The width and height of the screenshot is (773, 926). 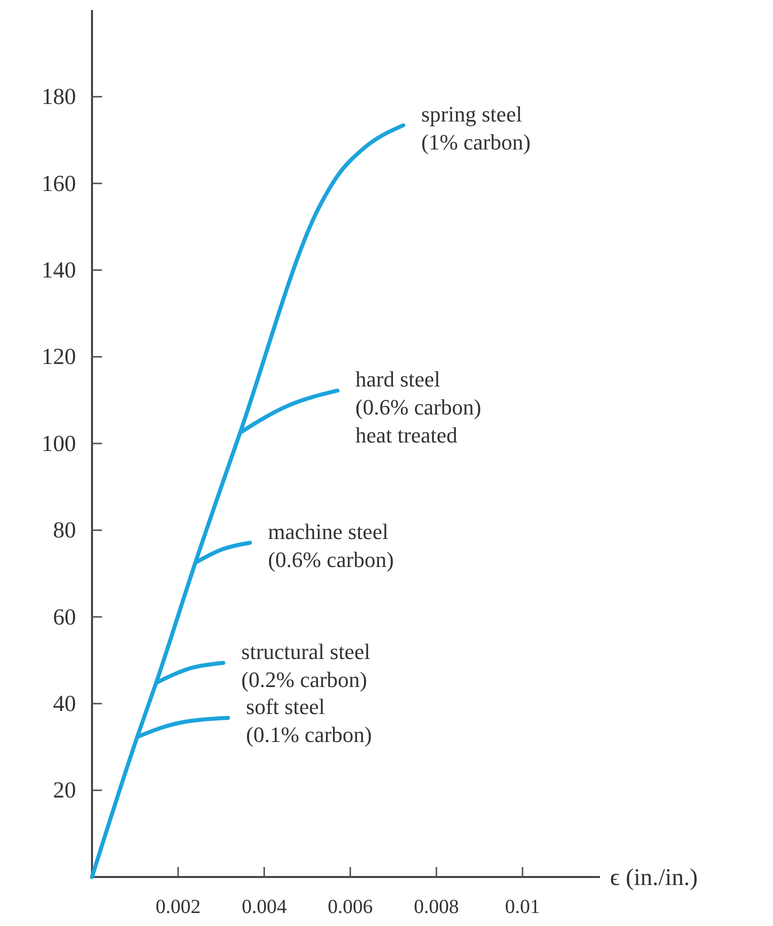 I want to click on y-tick-label: 20, so click(x=64, y=790).